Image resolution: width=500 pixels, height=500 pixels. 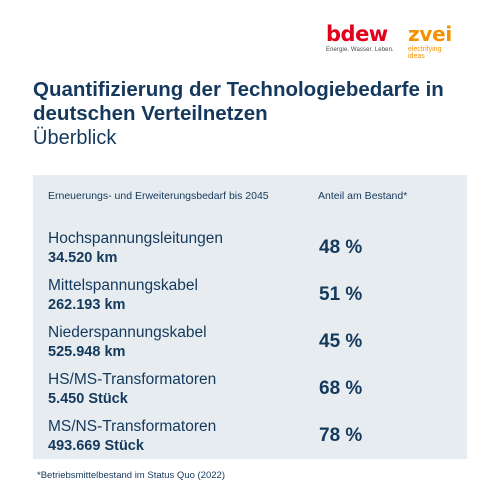 I want to click on bdew-tagline: Energie. Wasser. Leben., so click(x=360, y=50).